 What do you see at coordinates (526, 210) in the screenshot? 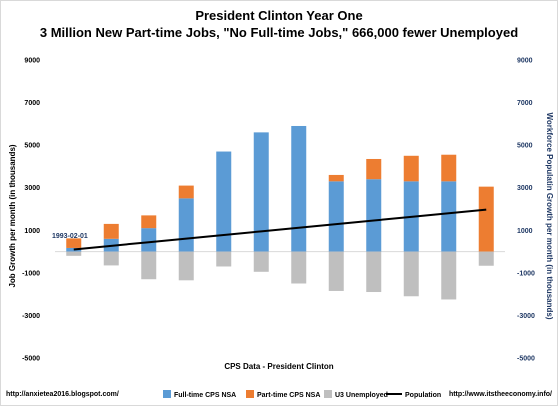
I see `right-axis-ticks: 9000 7000 5000 3000 1000 -1000 -3000 -5000` at bounding box center [526, 210].